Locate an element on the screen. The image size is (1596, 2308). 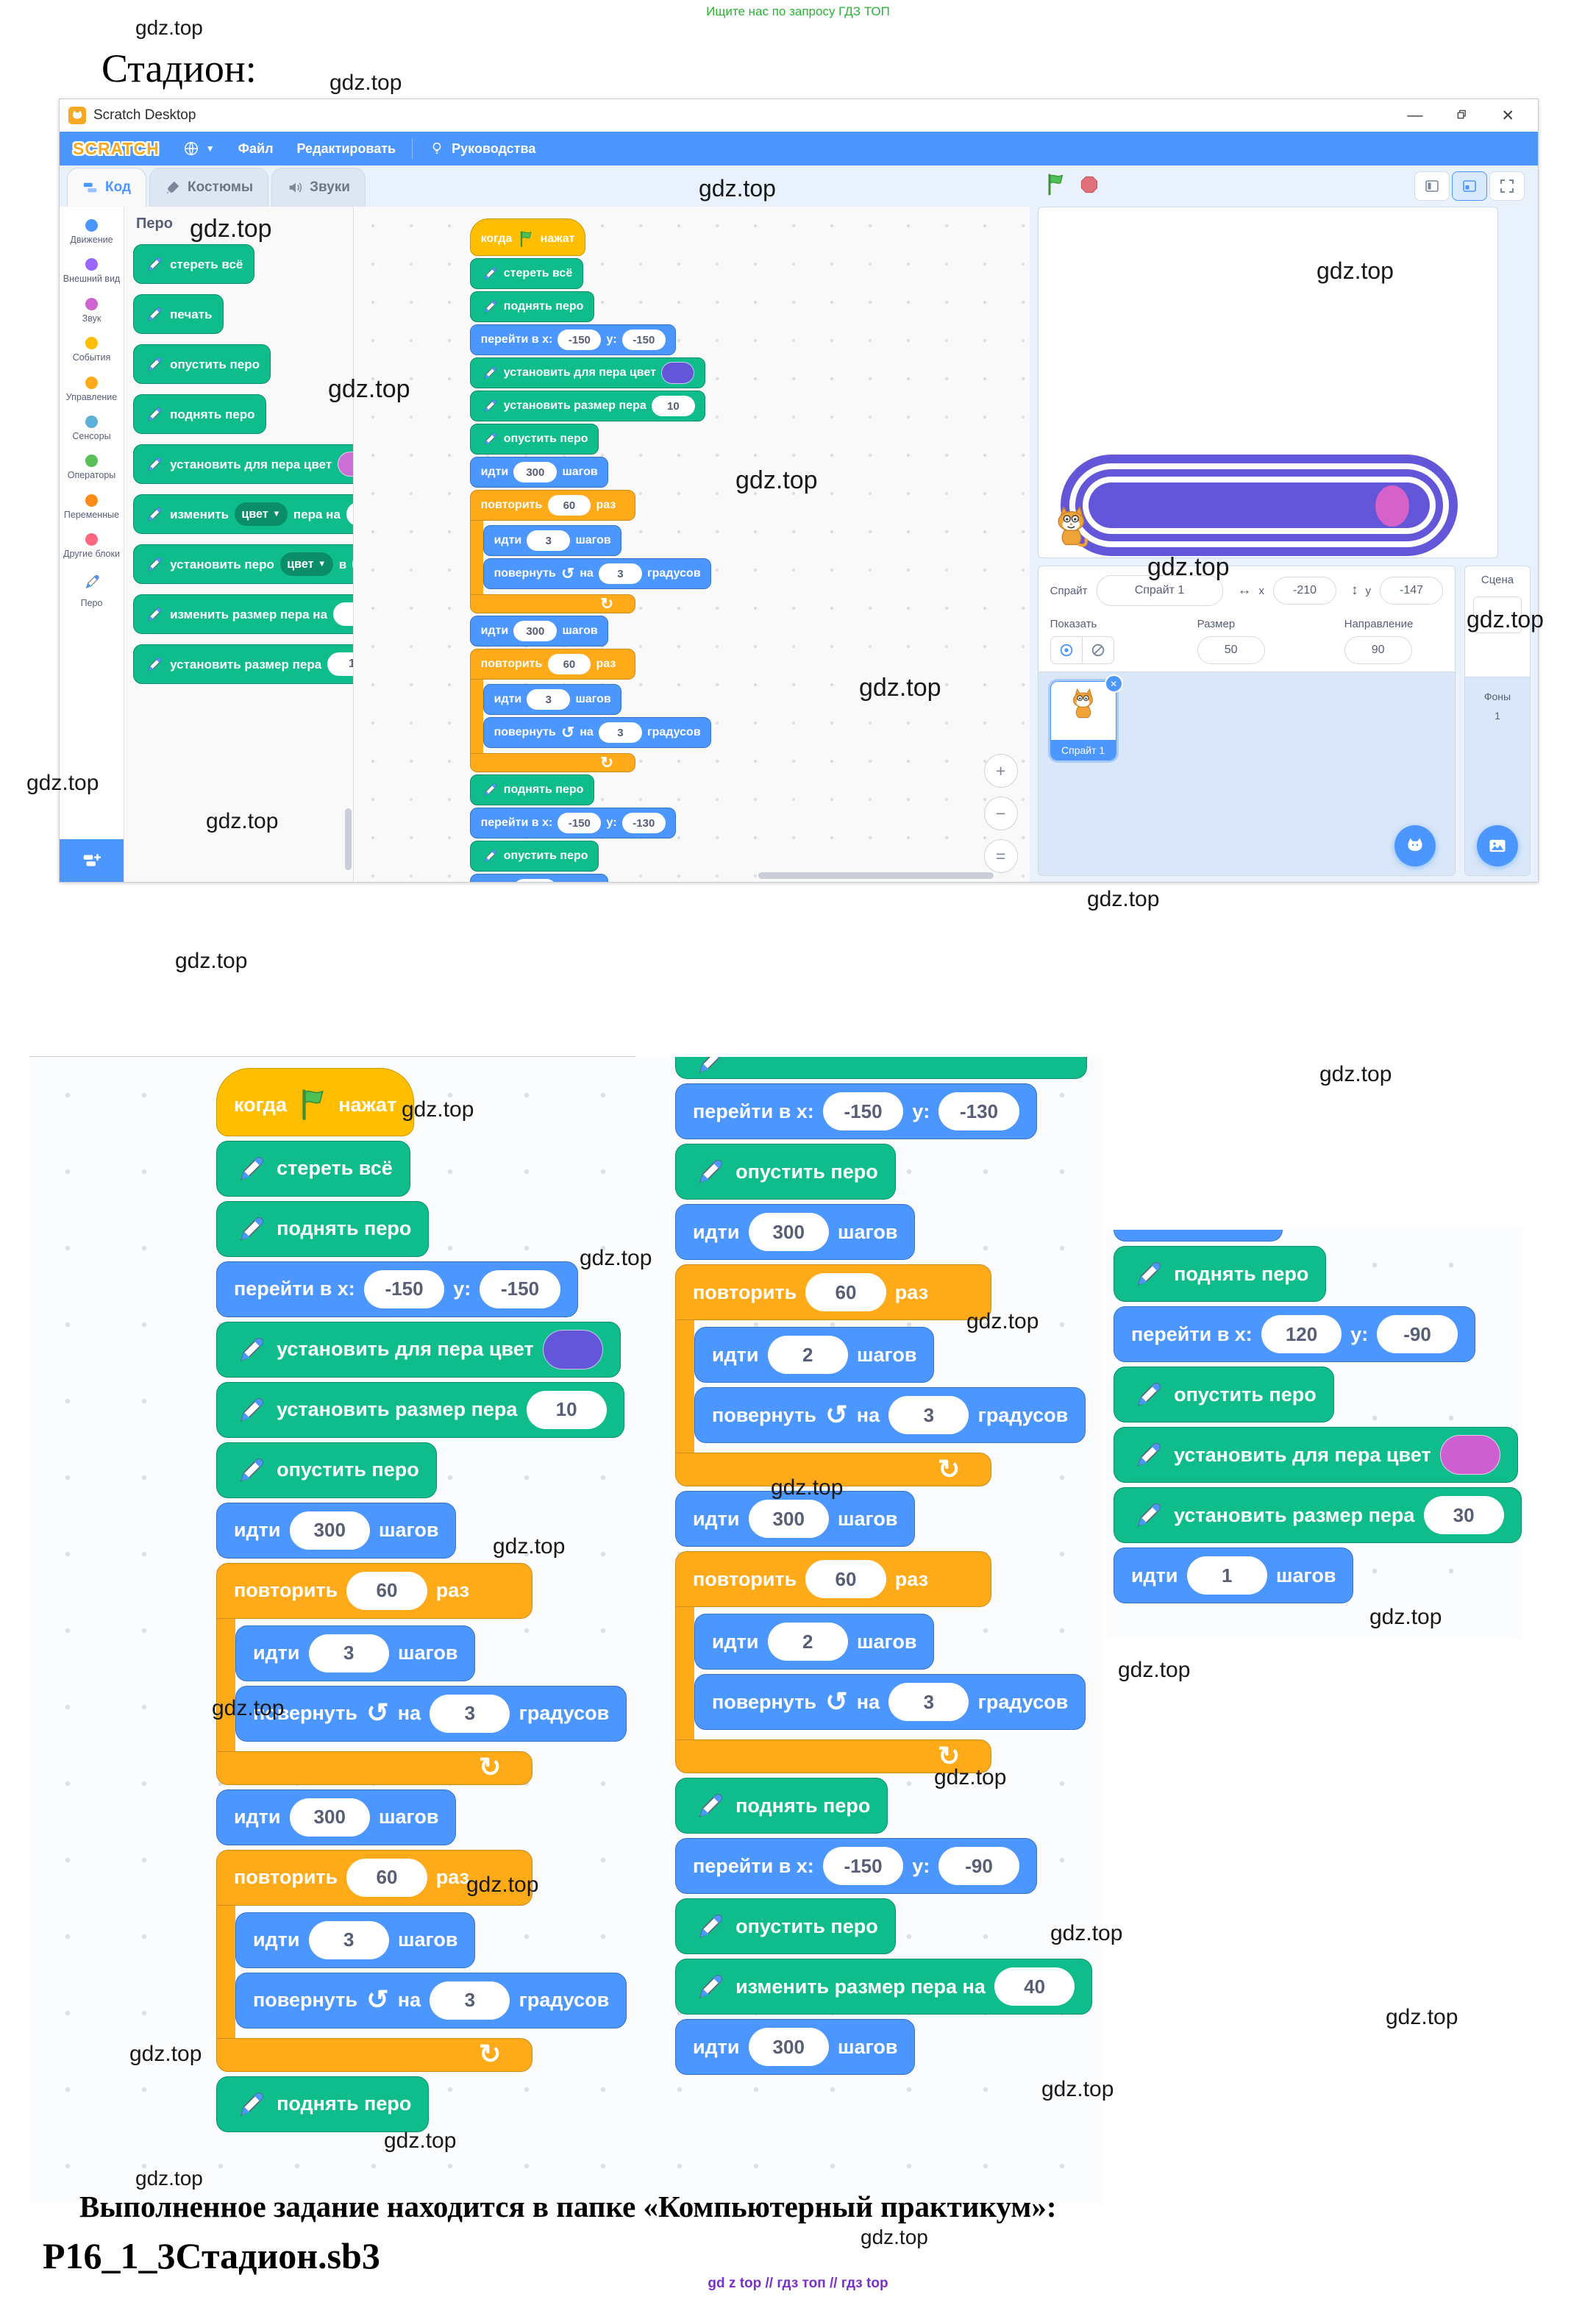
script-block: установить размер пера 30 is located at coordinates (1318, 1515).